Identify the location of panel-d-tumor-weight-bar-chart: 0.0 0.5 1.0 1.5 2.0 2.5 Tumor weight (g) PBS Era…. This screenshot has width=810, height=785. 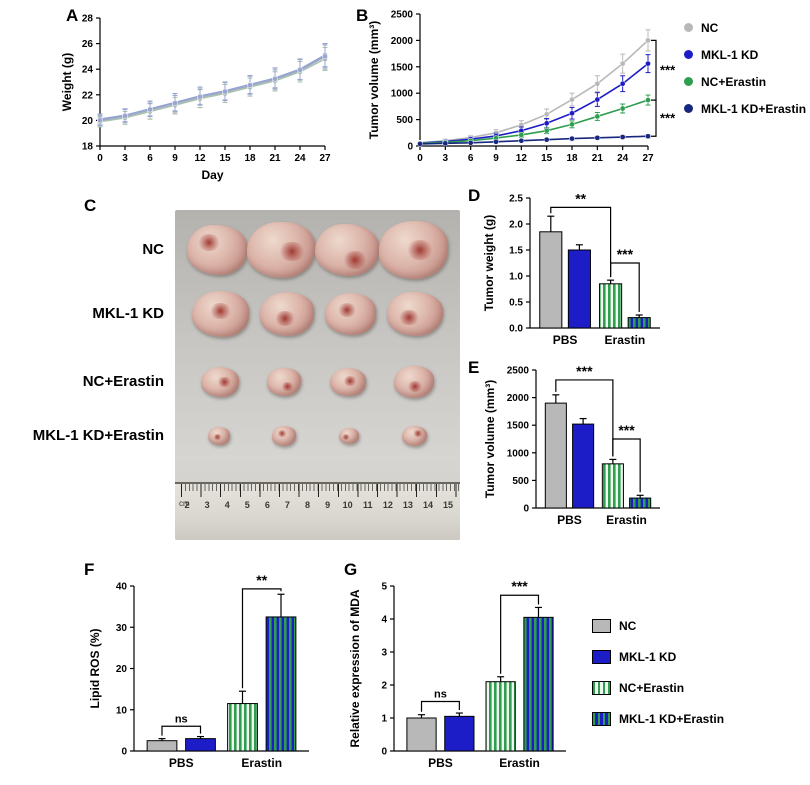
(576, 270).